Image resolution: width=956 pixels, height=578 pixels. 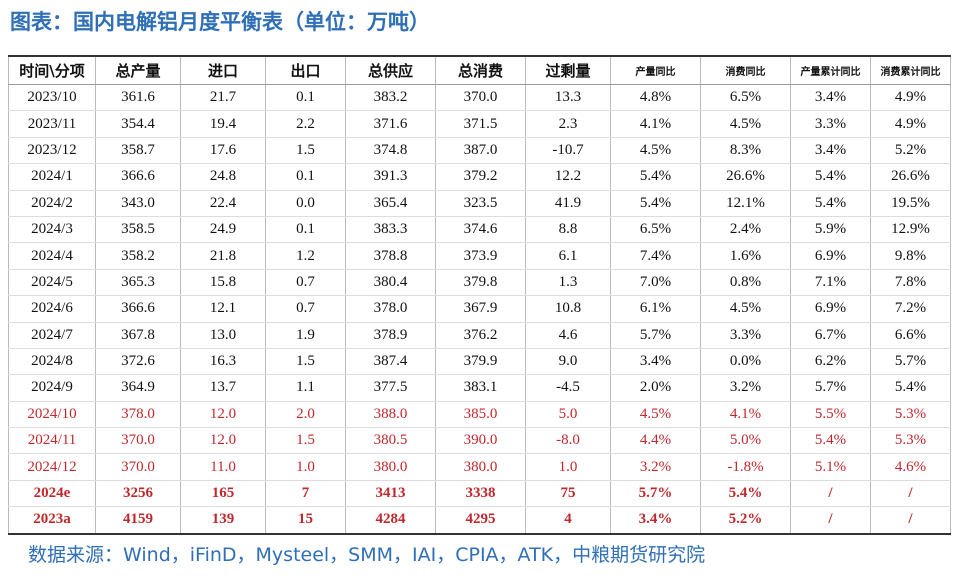 I want to click on table-cell: 15.8, so click(x=223, y=283).